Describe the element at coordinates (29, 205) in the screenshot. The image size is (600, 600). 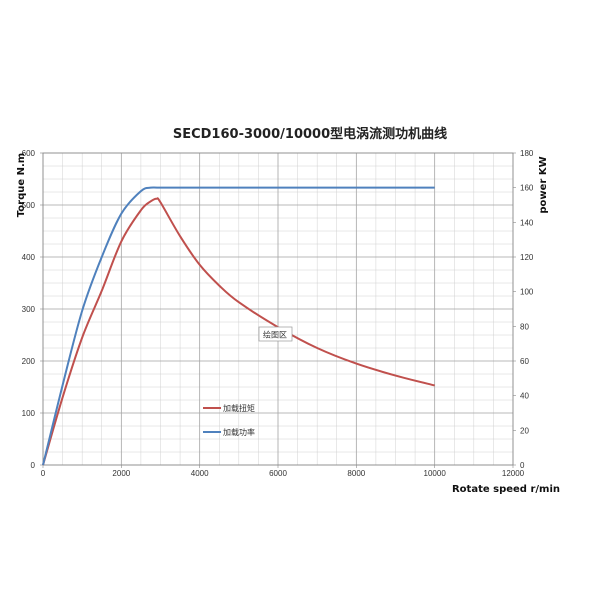
I see `y-tick-label: 500` at that location.